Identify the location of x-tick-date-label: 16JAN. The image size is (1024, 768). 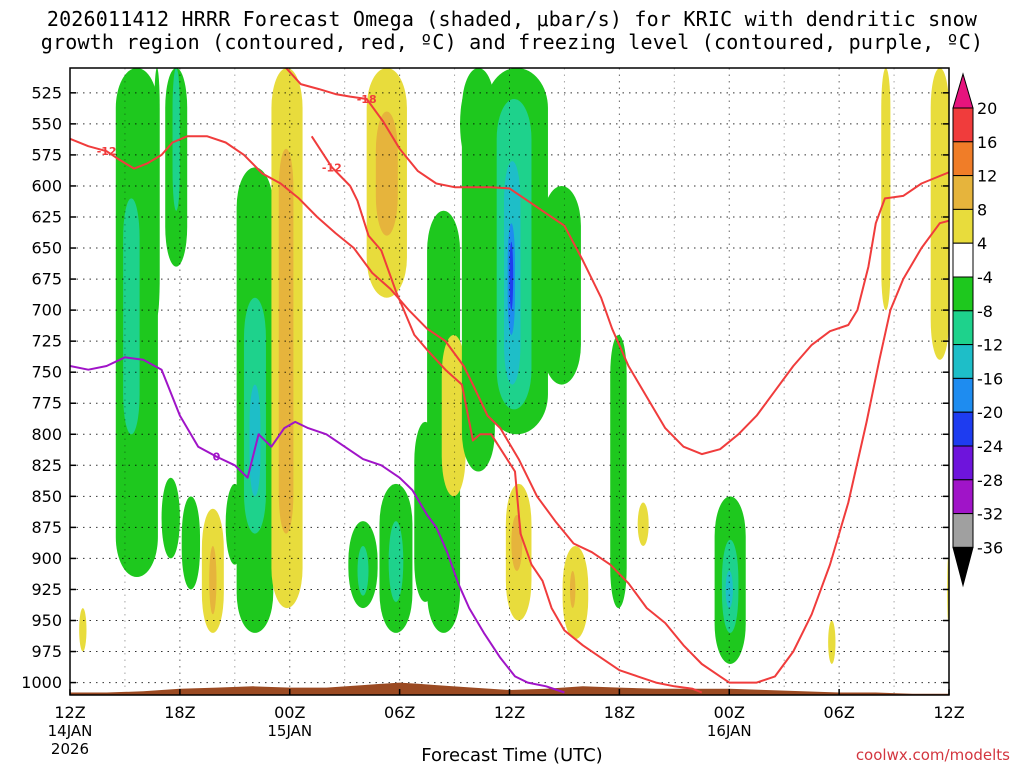
(729, 731).